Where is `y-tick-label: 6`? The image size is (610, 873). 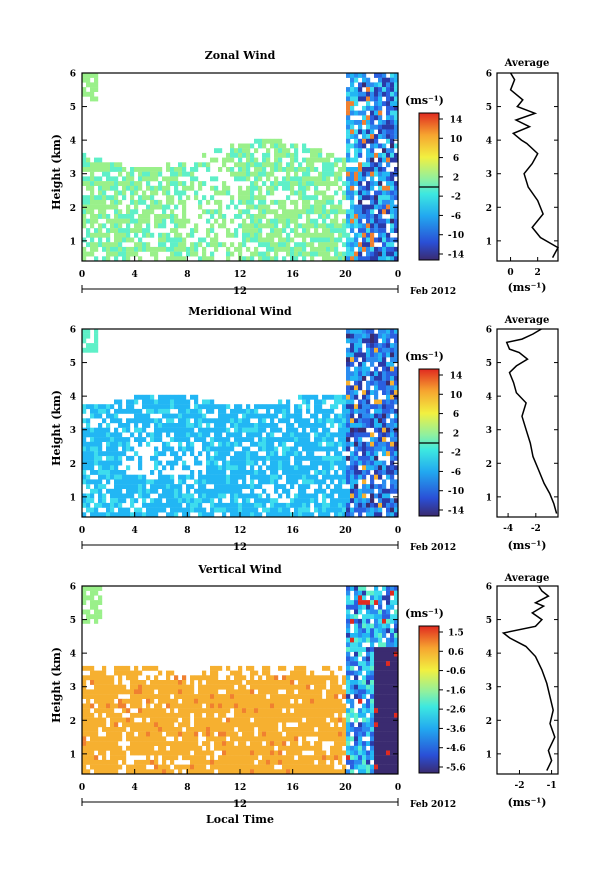 y-tick-label: 6 is located at coordinates (73, 75).